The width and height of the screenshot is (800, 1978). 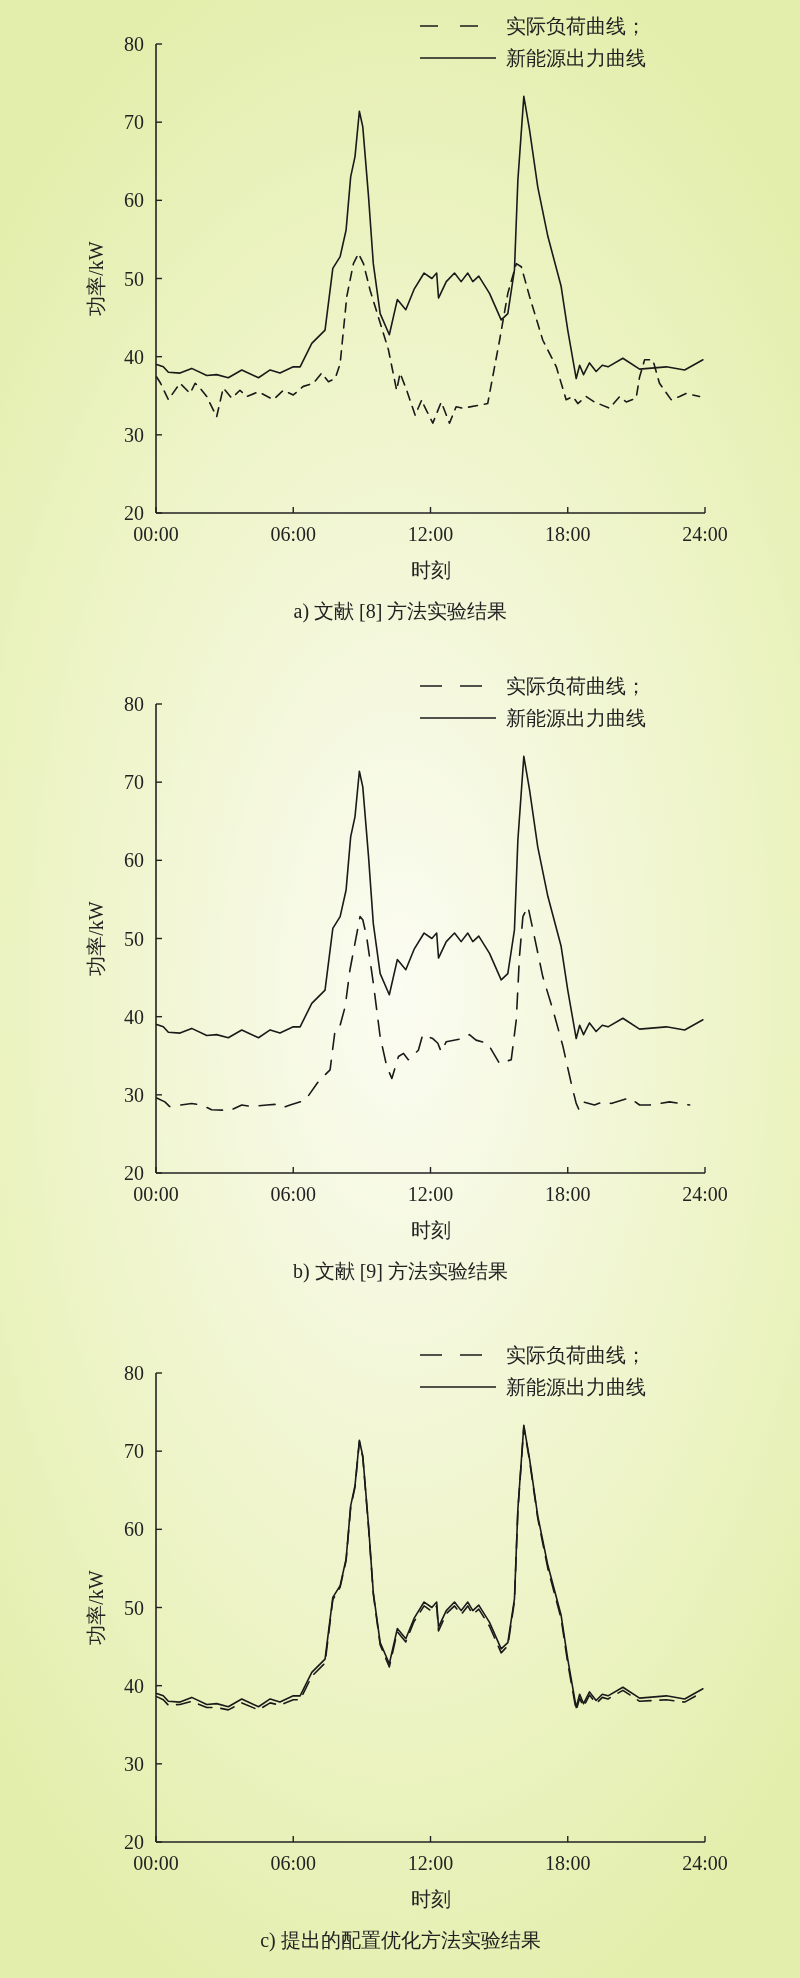 What do you see at coordinates (400, 1271) in the screenshot?
I see `text: b) 文献 [9] 方法实验结果` at bounding box center [400, 1271].